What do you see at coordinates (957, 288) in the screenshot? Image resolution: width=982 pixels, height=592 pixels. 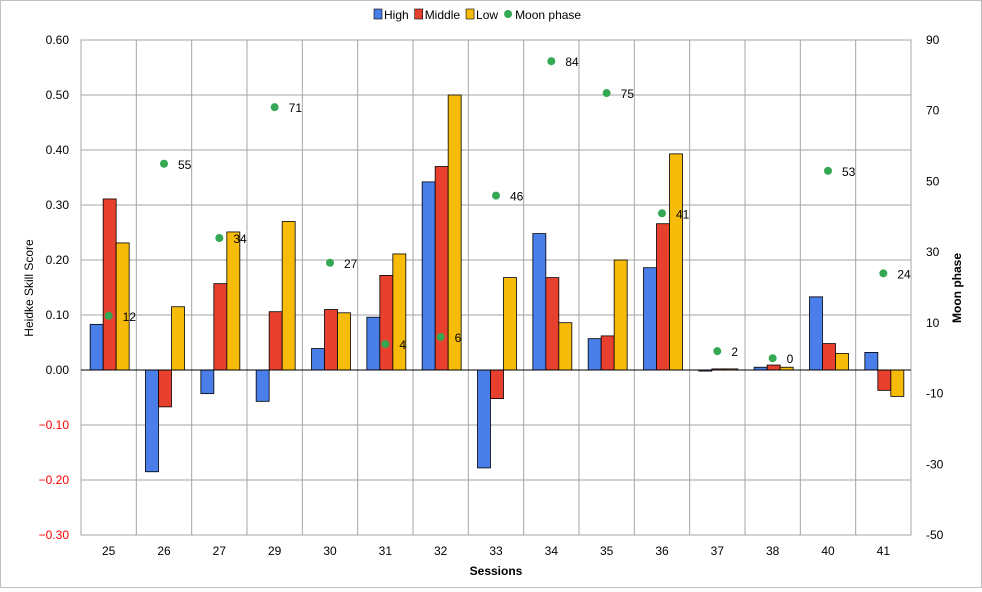 I see `y2-axis-title: Moon phase` at bounding box center [957, 288].